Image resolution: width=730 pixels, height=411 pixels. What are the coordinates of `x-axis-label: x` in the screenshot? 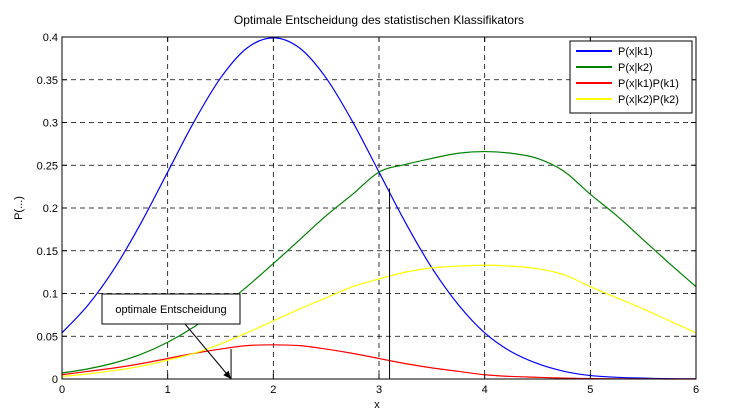 It's located at (377, 405).